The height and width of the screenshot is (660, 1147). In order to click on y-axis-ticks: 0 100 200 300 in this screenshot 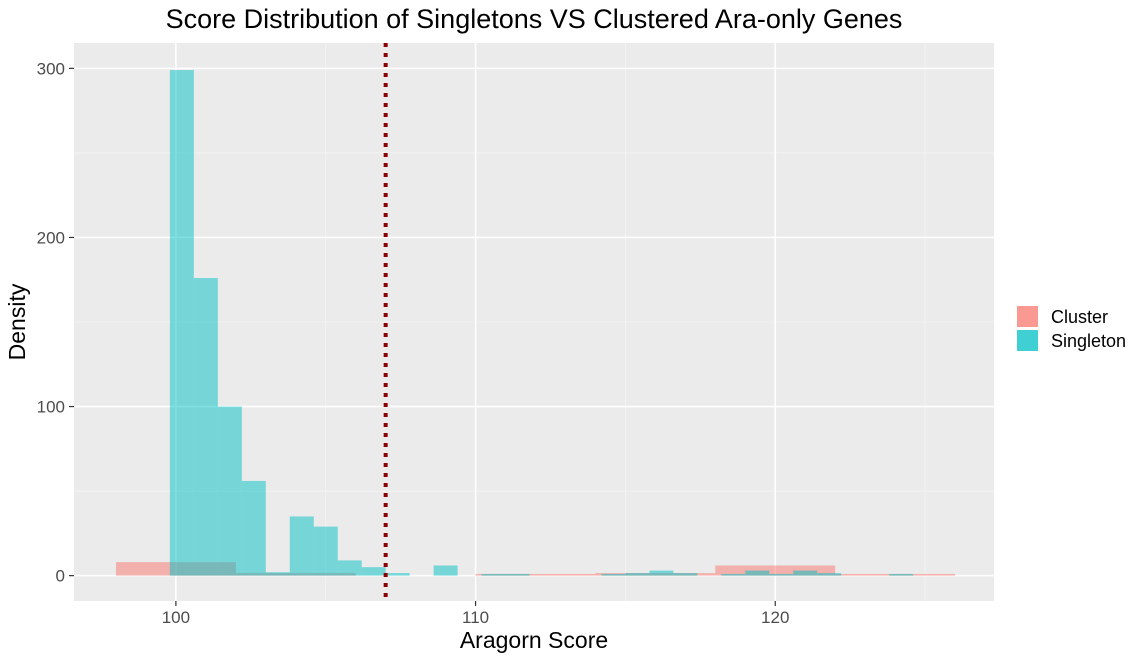, I will do `click(55, 322)`.